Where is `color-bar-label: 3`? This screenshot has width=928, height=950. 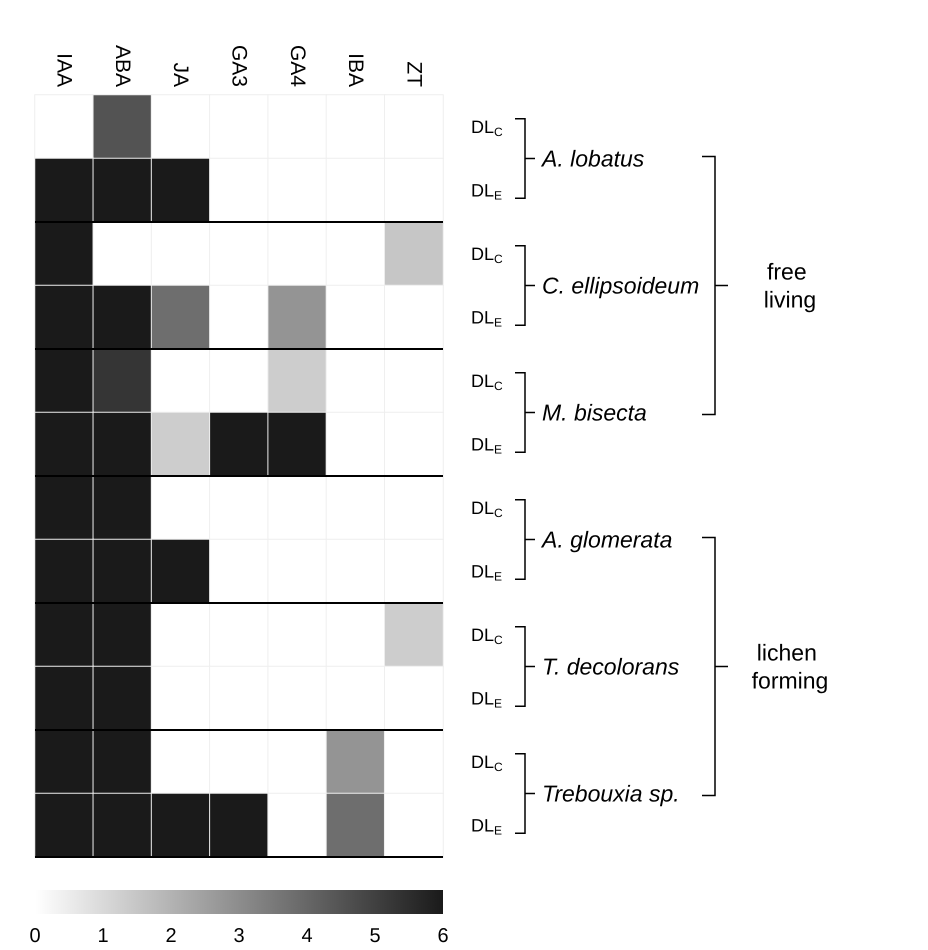 color-bar-label: 3 is located at coordinates (239, 936).